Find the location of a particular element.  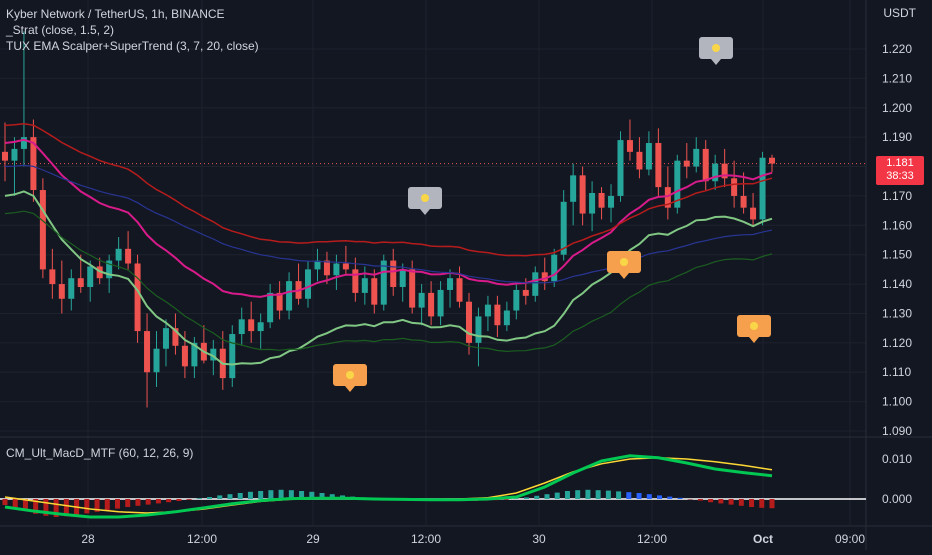

symbol-title: Kyber Network / TetherUS, 1h, BINANCE is located at coordinates (132, 14).